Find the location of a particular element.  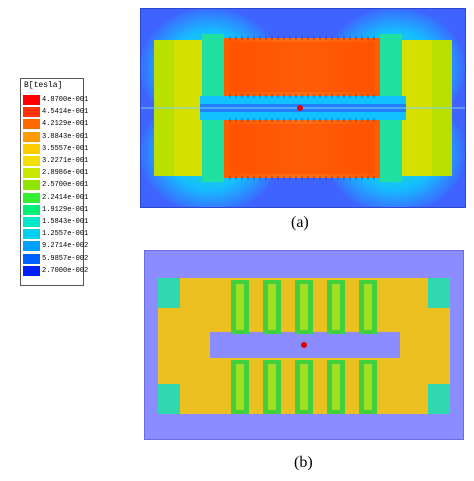

legend-entry: 9.2714e-002 is located at coordinates (55, 246).